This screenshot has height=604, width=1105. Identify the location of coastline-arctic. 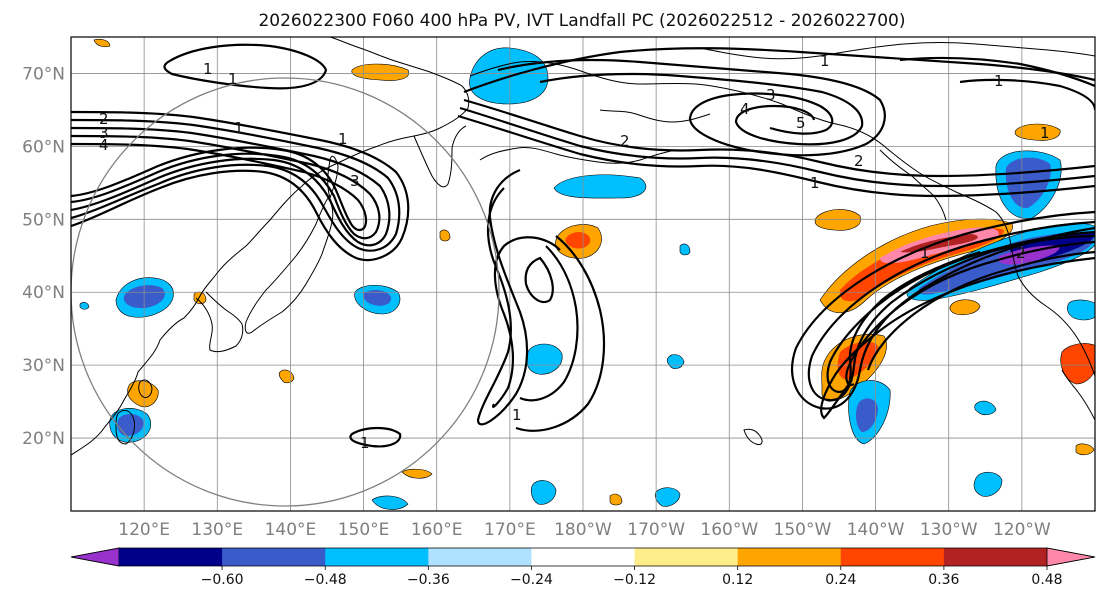
(897, 51).